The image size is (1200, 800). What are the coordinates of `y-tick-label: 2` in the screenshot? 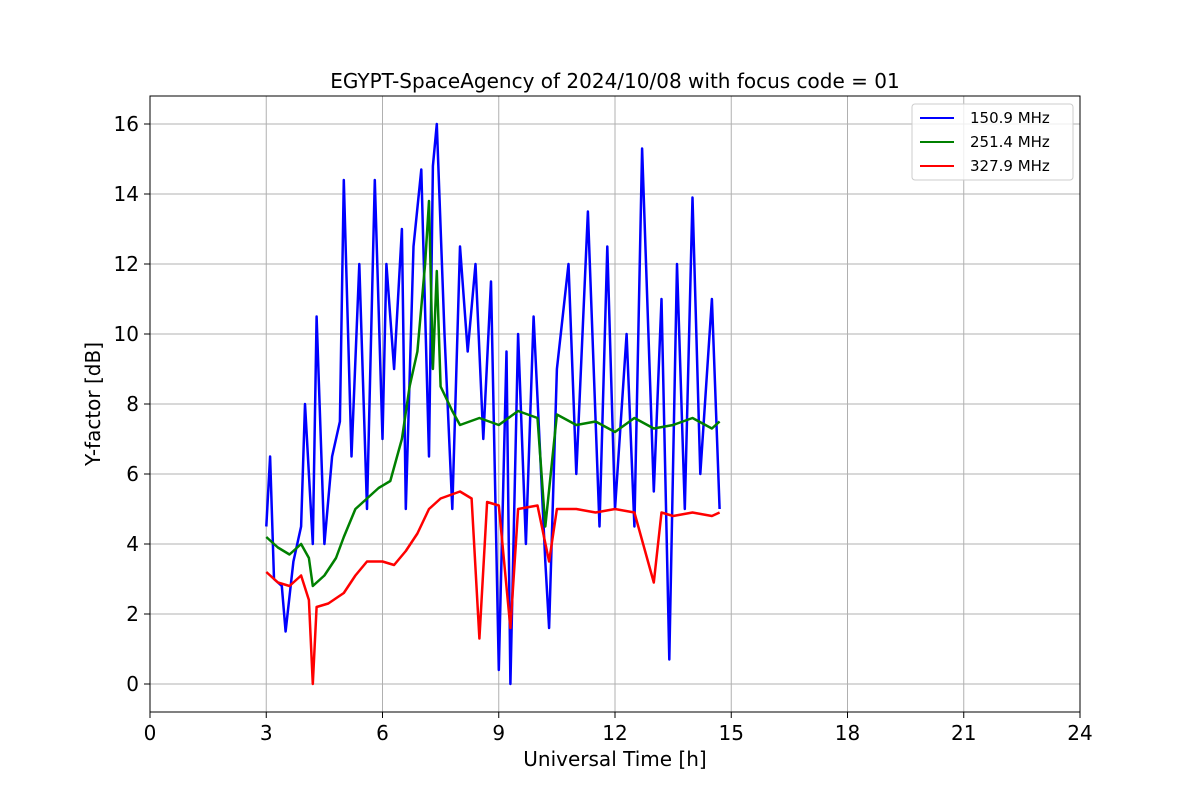 It's located at (132, 614).